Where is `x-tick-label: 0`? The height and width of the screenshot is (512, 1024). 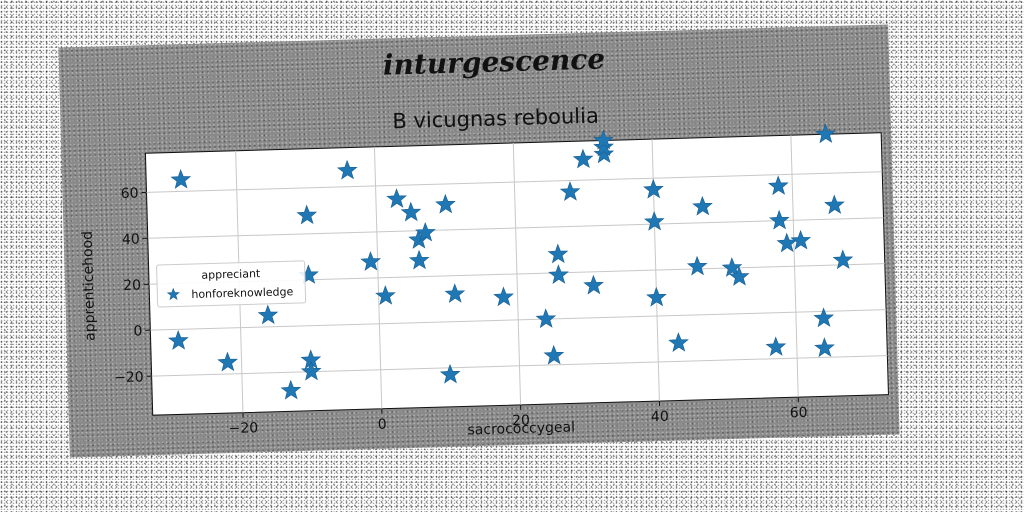 x-tick-label: 0 is located at coordinates (382, 425).